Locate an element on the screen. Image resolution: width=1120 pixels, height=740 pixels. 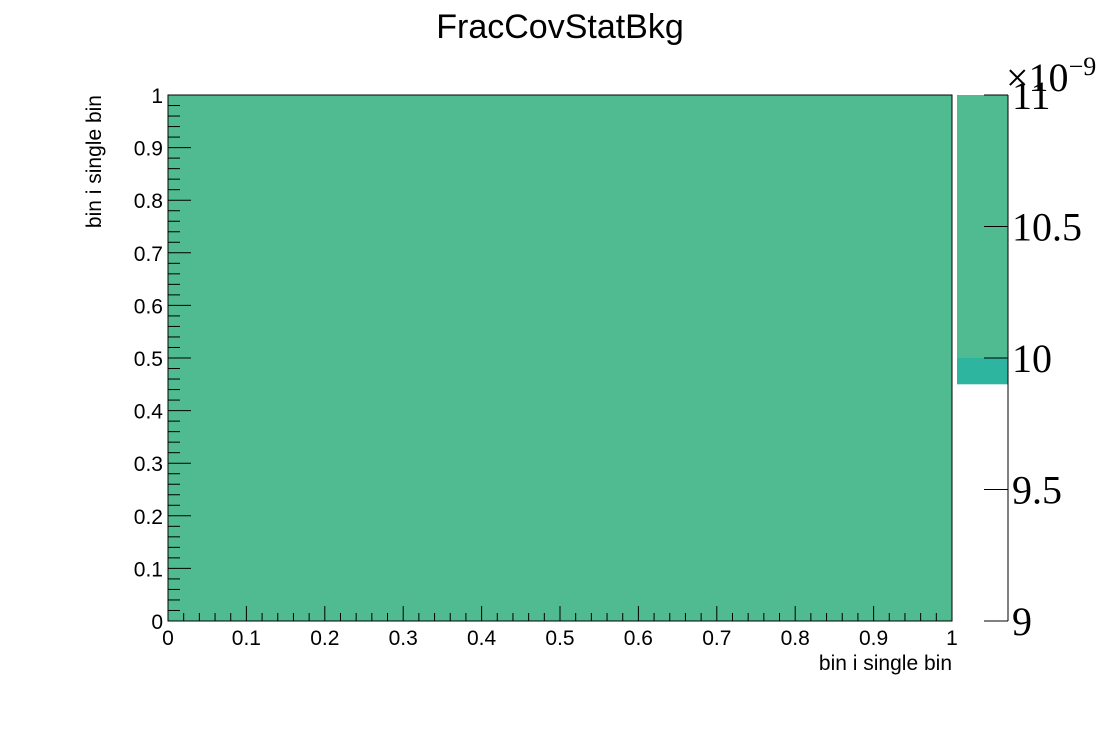
color-scale-tick-labels: 9 9.5 10 10.5 11 is located at coordinates (1047, 358).